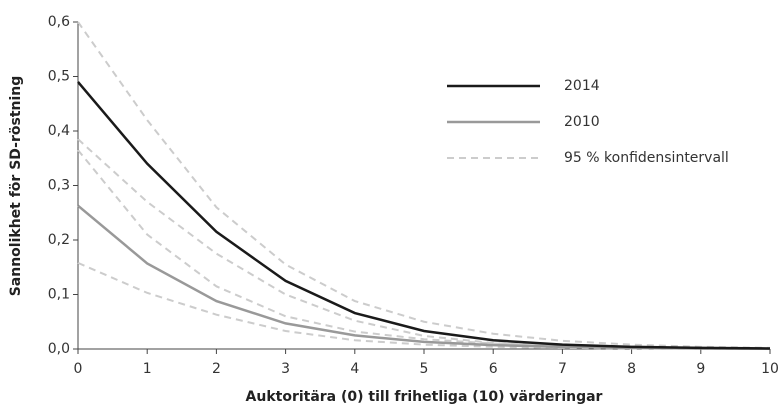  Describe the element at coordinates (147, 369) in the screenshot. I see `x-tick-label: 1` at that location.